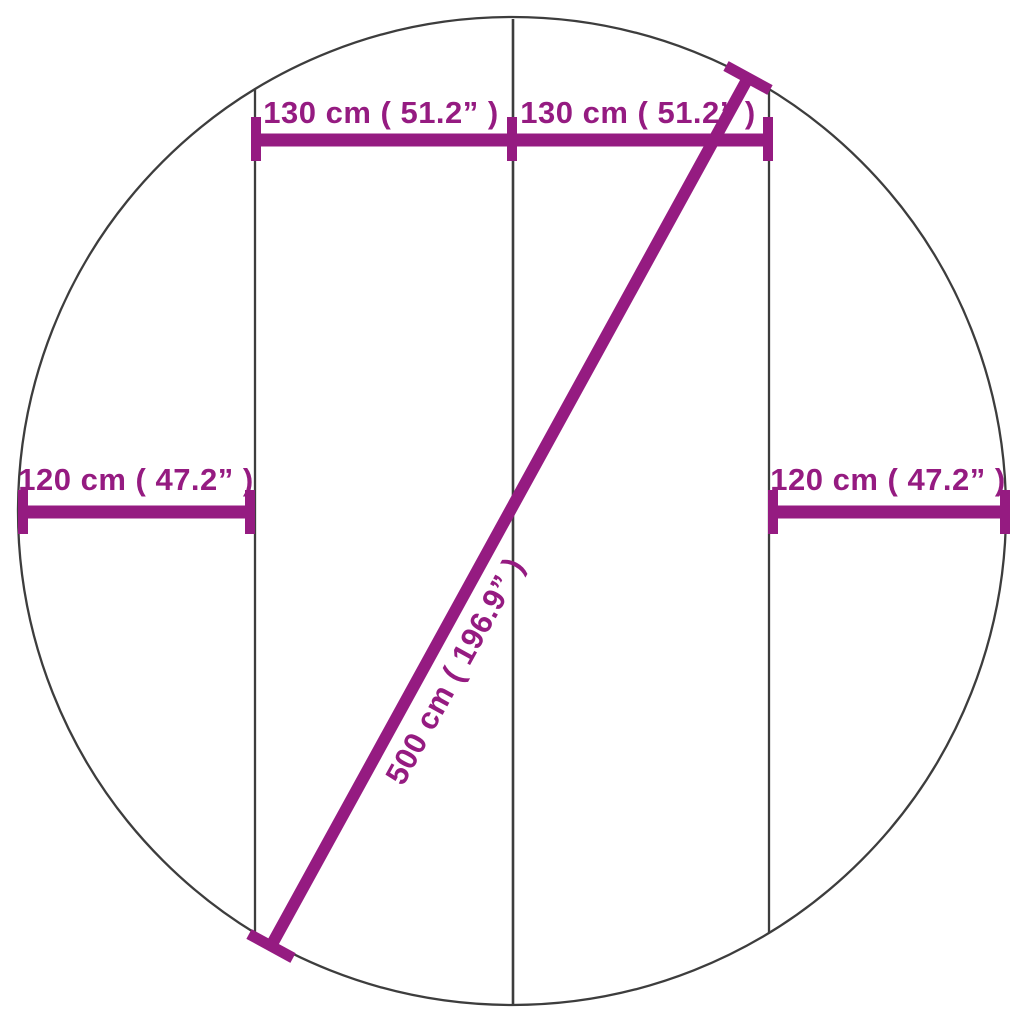 The height and width of the screenshot is (1024, 1024). What do you see at coordinates (136, 498) in the screenshot?
I see `dimension-mid-left: 120 cm ( 47.2” )` at bounding box center [136, 498].